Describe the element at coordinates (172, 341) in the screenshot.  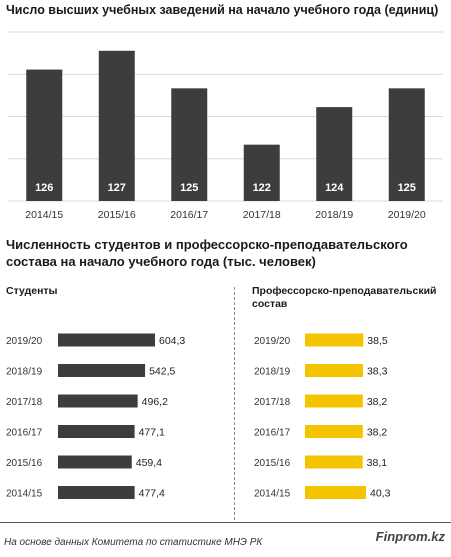
I see `student-value-label: 604,3` at that location.